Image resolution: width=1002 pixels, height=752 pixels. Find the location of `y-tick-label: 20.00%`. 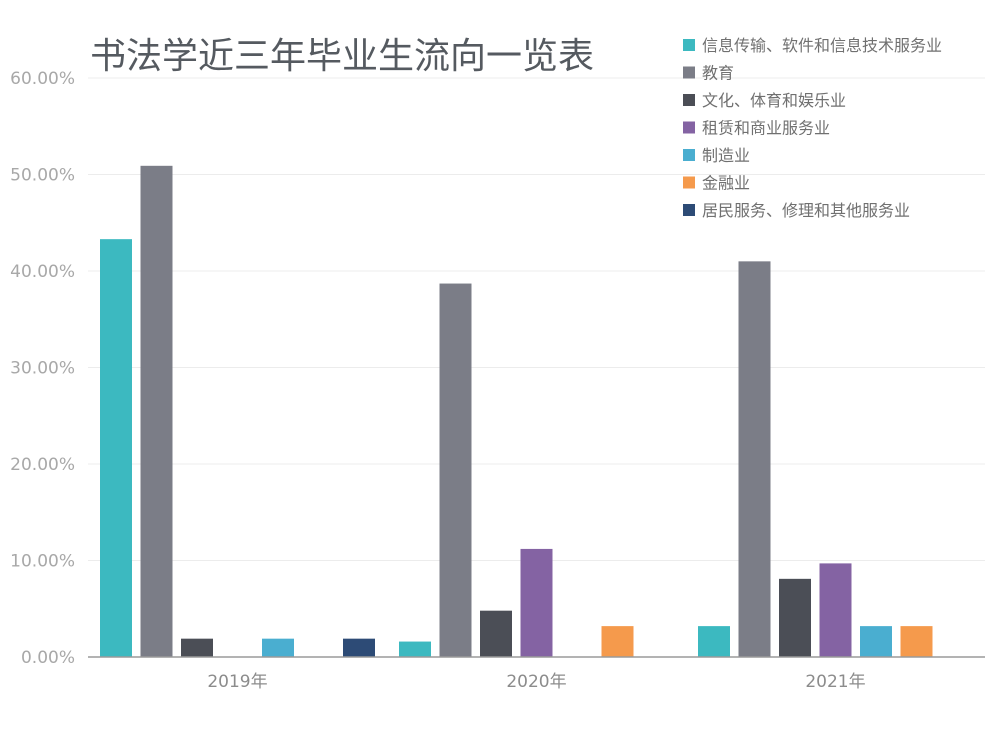

y-tick-label: 20.00% is located at coordinates (42, 465).